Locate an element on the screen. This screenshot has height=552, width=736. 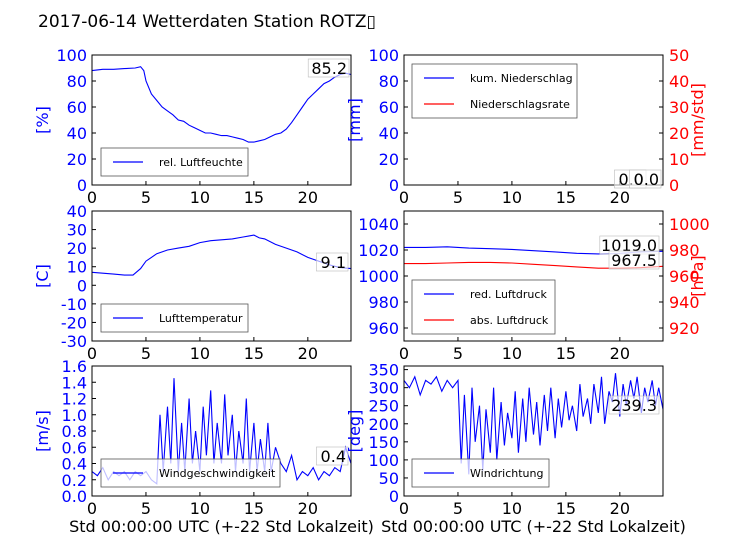
windspeed-value-label-box is located at coordinates (332, 456).